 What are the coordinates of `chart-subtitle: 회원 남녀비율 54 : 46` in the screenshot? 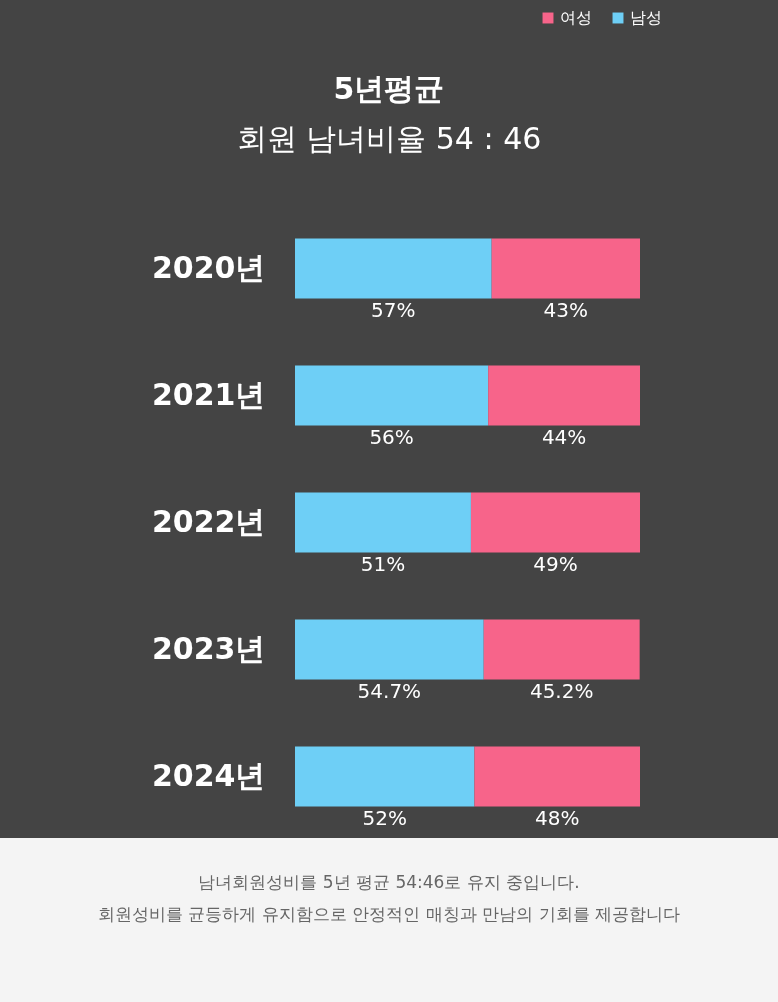 It's located at (389, 138).